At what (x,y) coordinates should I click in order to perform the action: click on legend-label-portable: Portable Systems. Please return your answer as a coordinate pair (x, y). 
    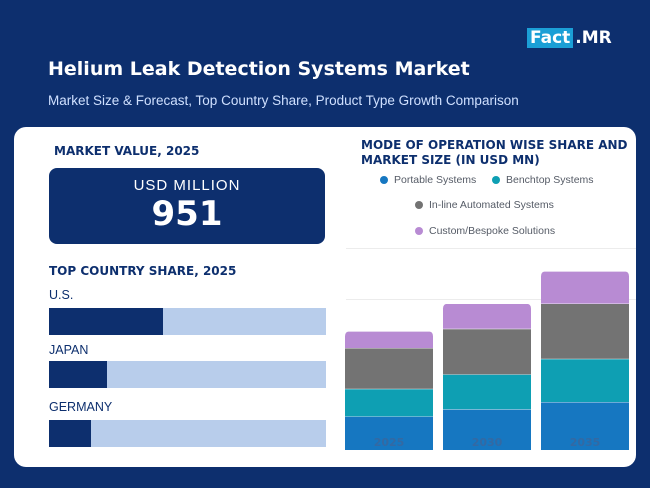
    Looking at the image, I should click on (435, 180).